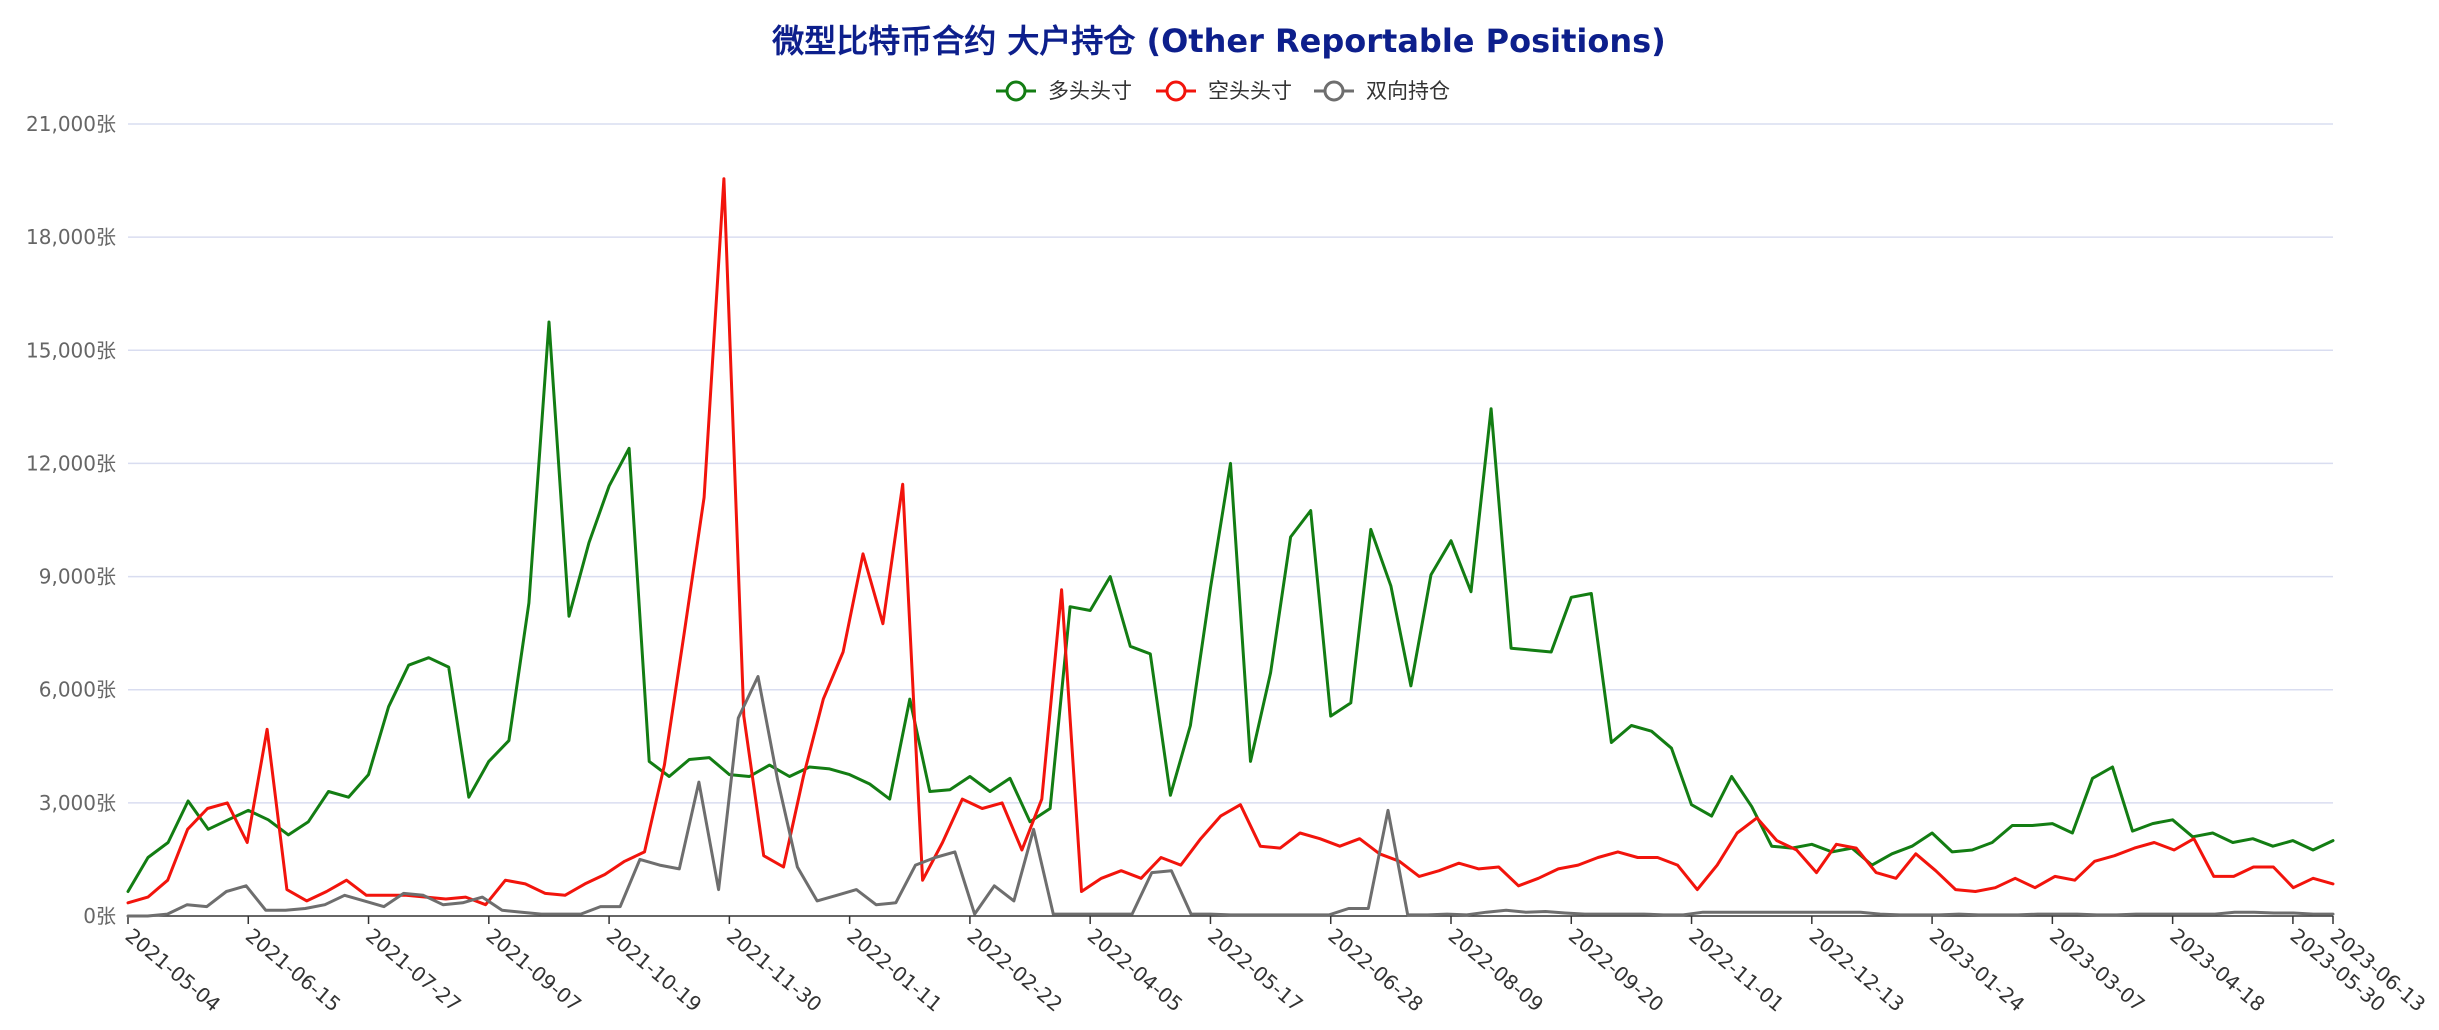  What do you see at coordinates (774, 969) in the screenshot?
I see `x-tick-label: 2021-11-30` at bounding box center [774, 969].